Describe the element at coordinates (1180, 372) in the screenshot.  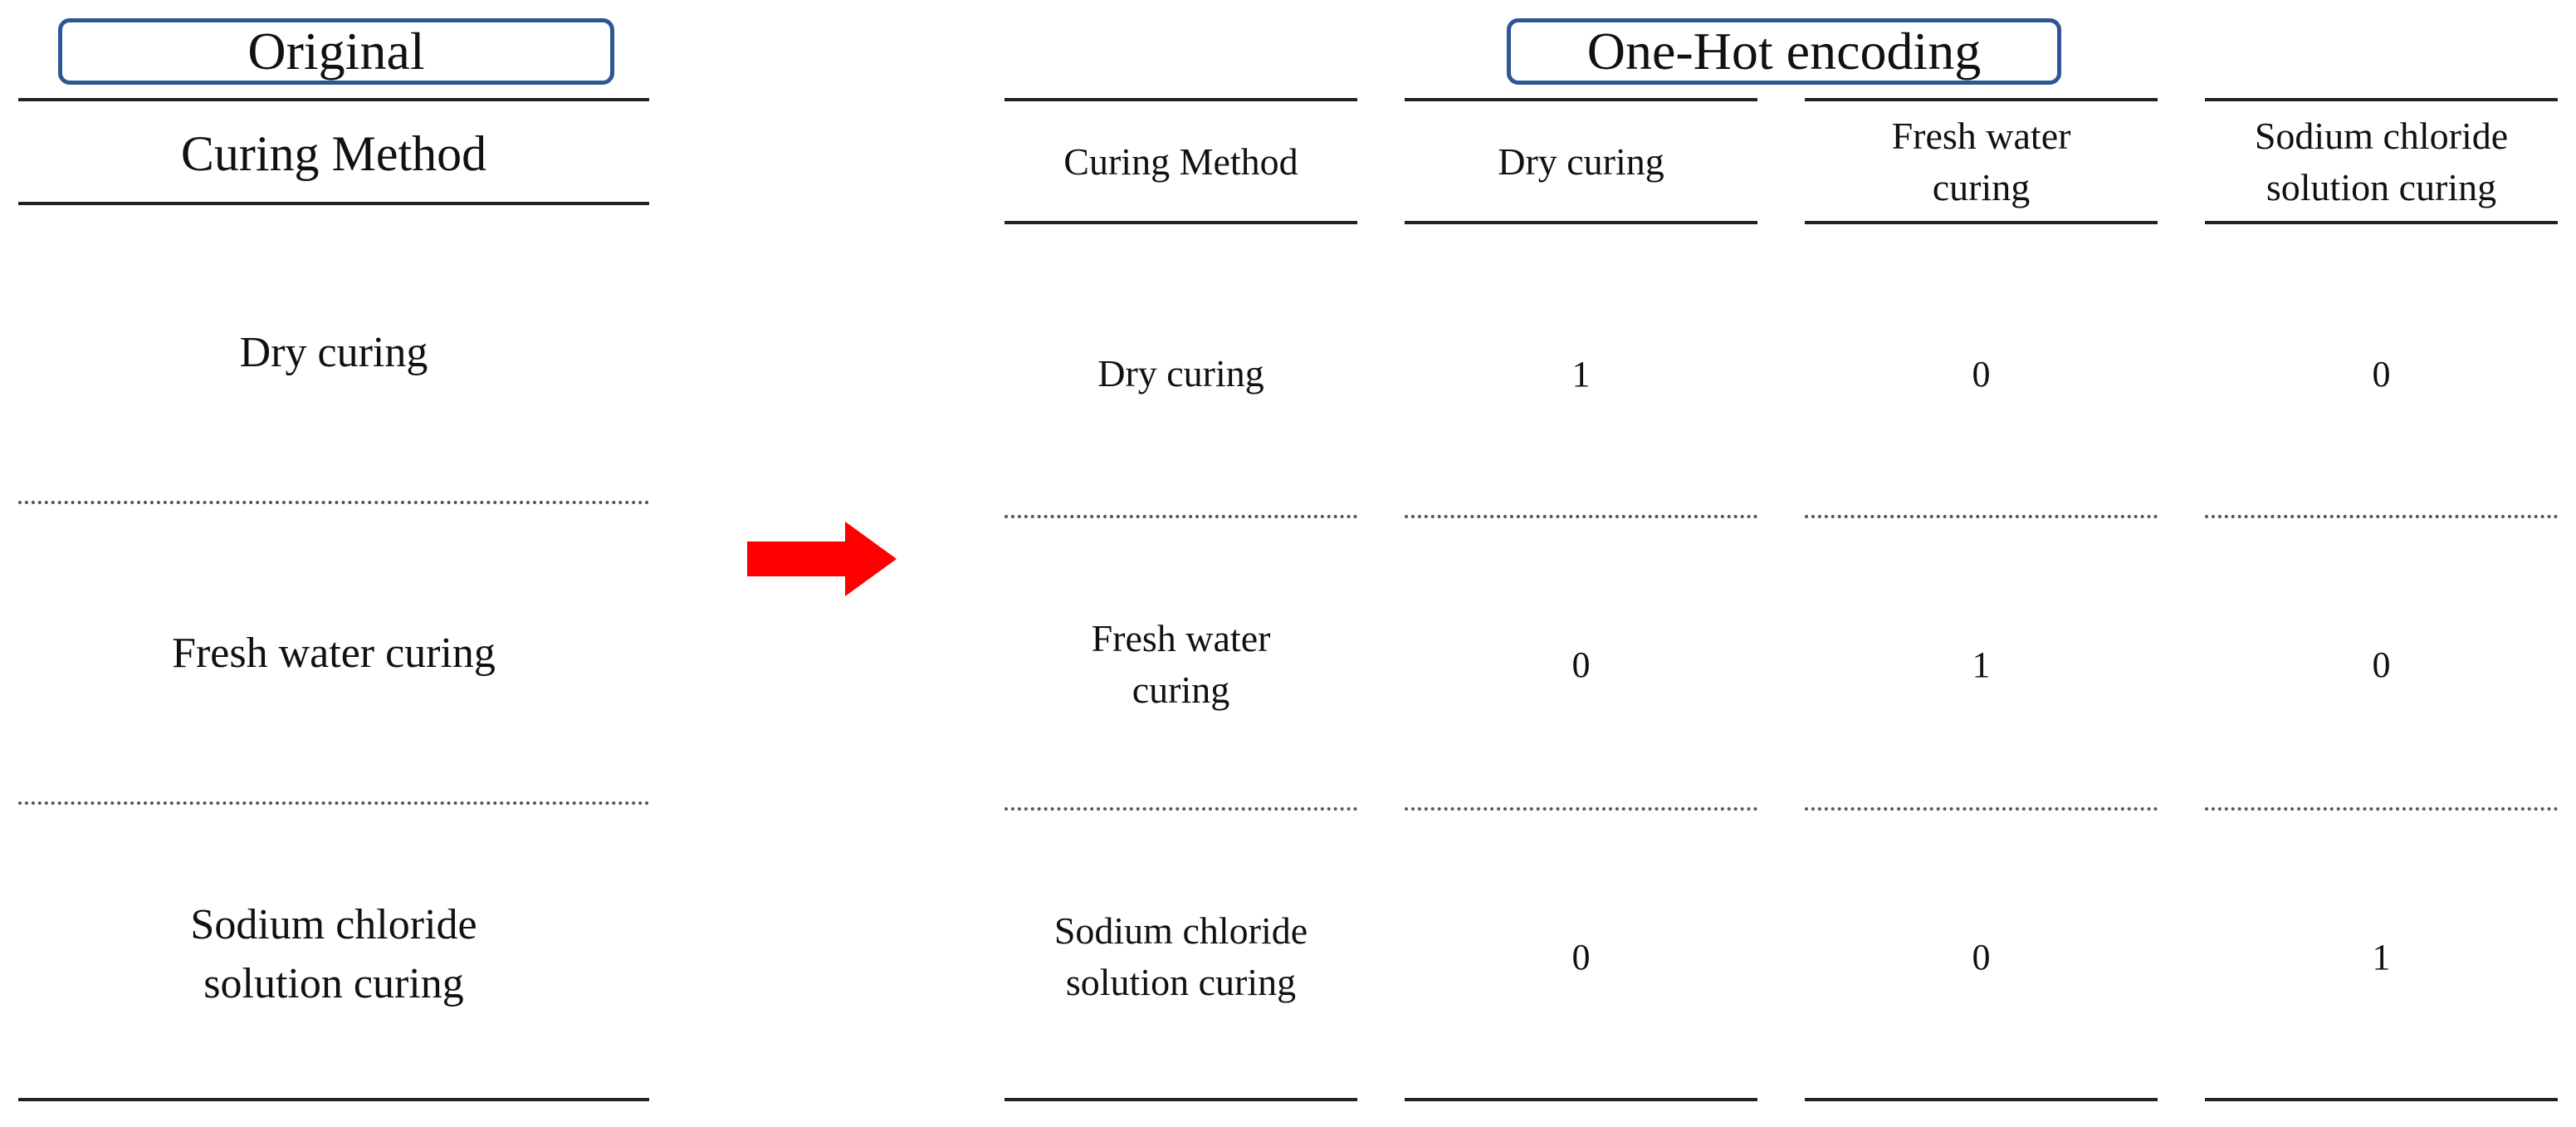
I see `encoded-row-1-method: Dry curing` at that location.